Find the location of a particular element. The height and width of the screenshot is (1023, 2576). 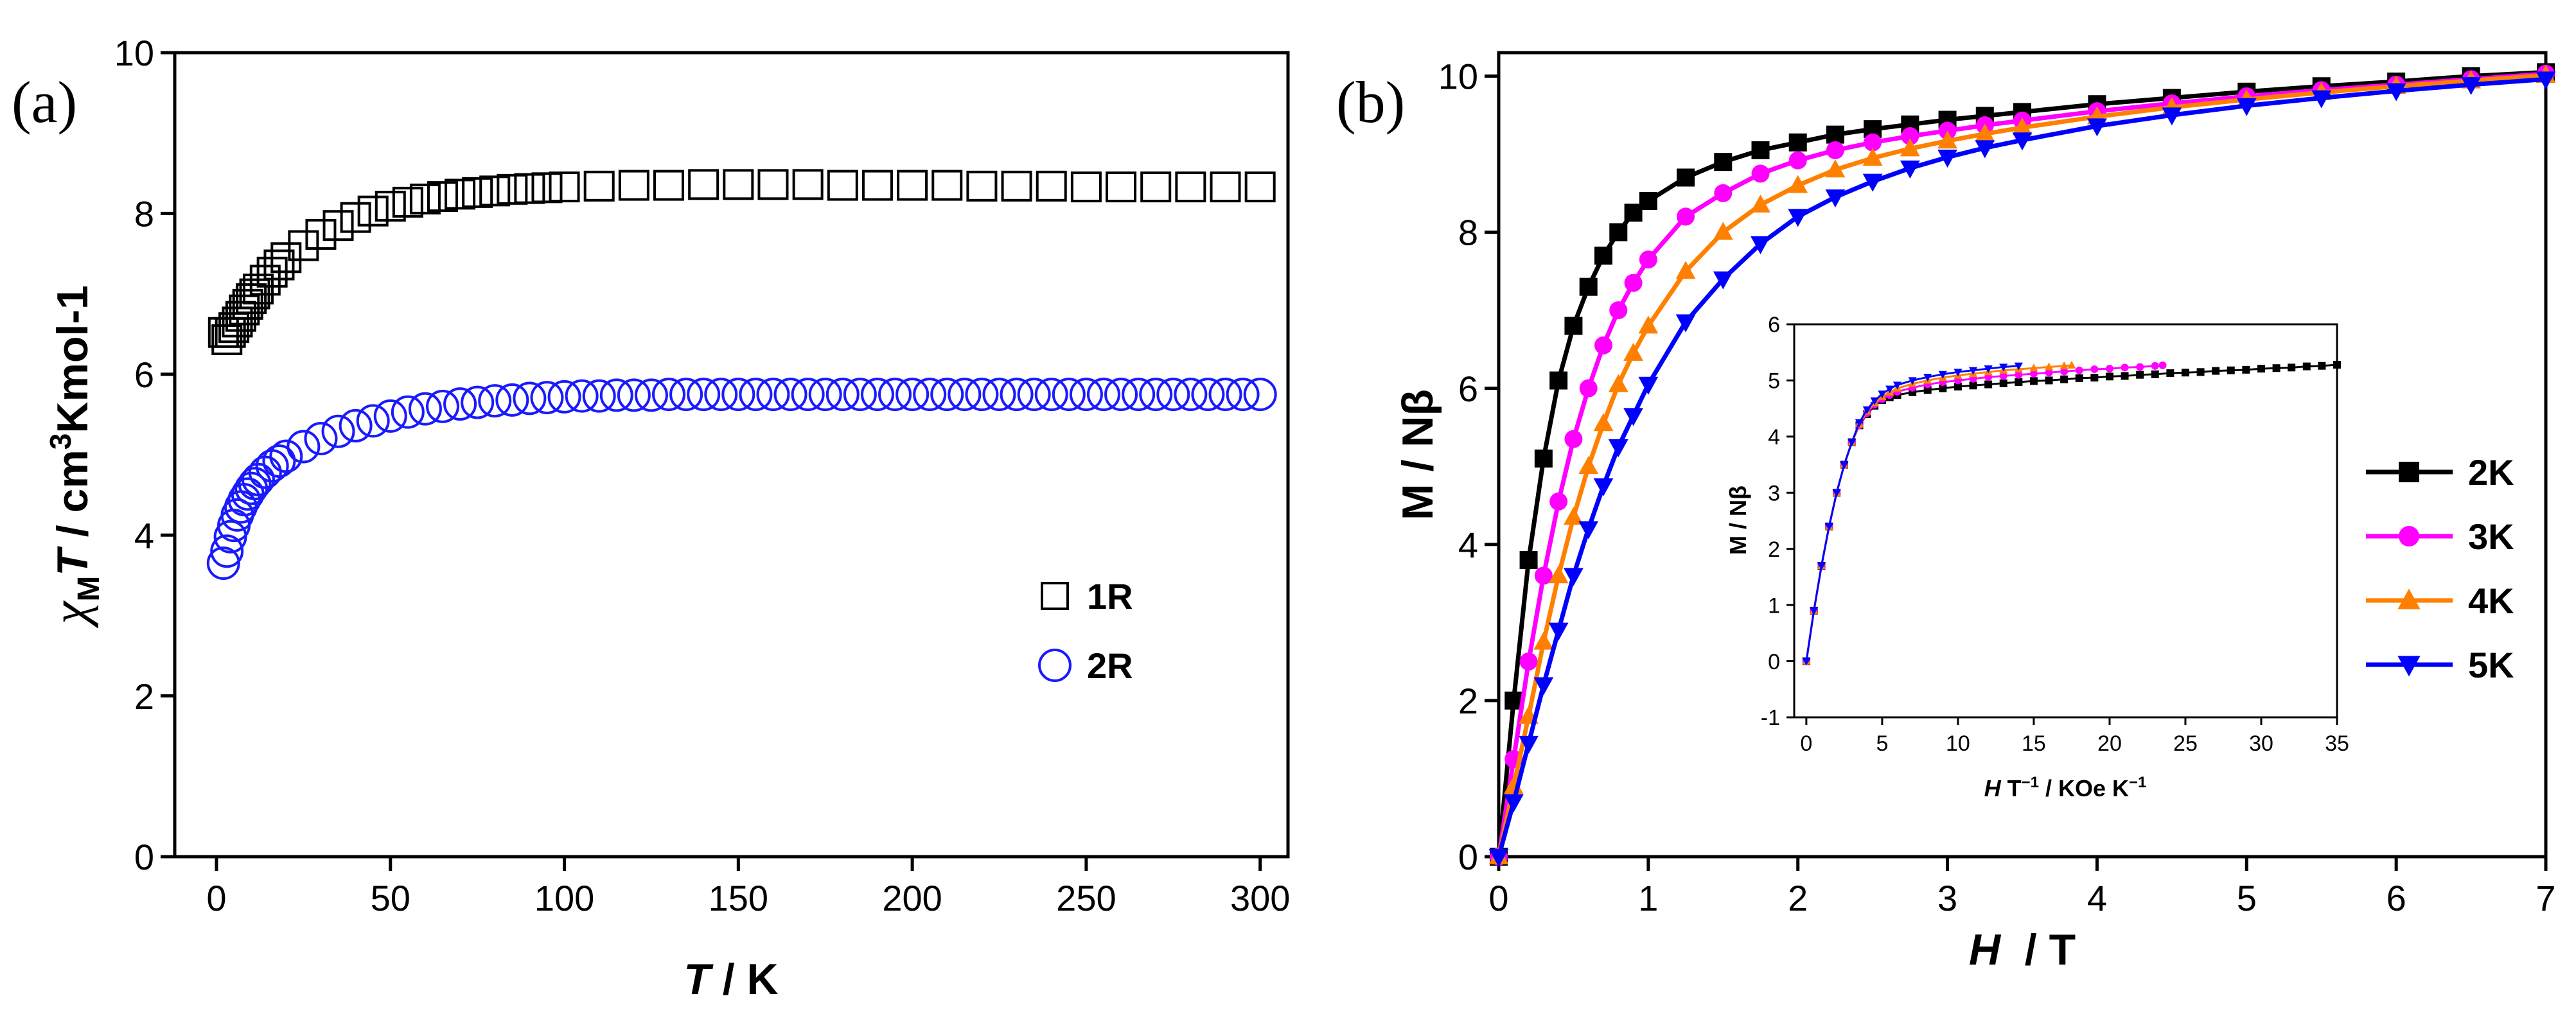

x-tick-label: 3 is located at coordinates (1947, 898).